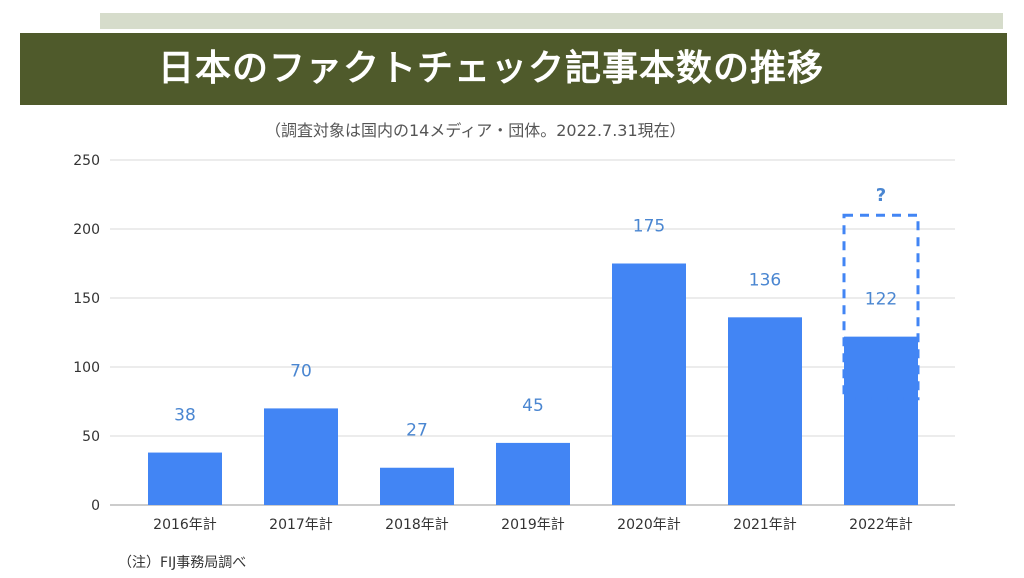 This screenshot has width=1024, height=578. Describe the element at coordinates (185, 416) in the screenshot. I see `data-label: 38` at that location.